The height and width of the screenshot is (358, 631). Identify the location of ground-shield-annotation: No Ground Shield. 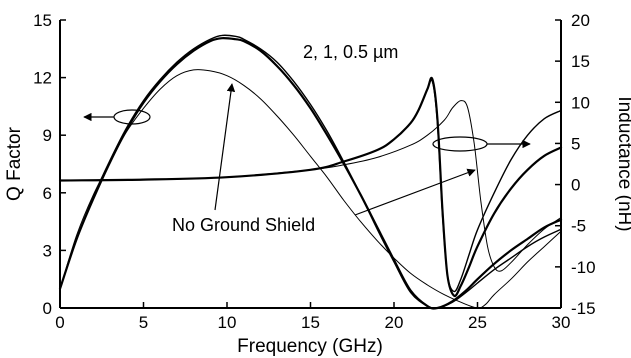
(243, 225).